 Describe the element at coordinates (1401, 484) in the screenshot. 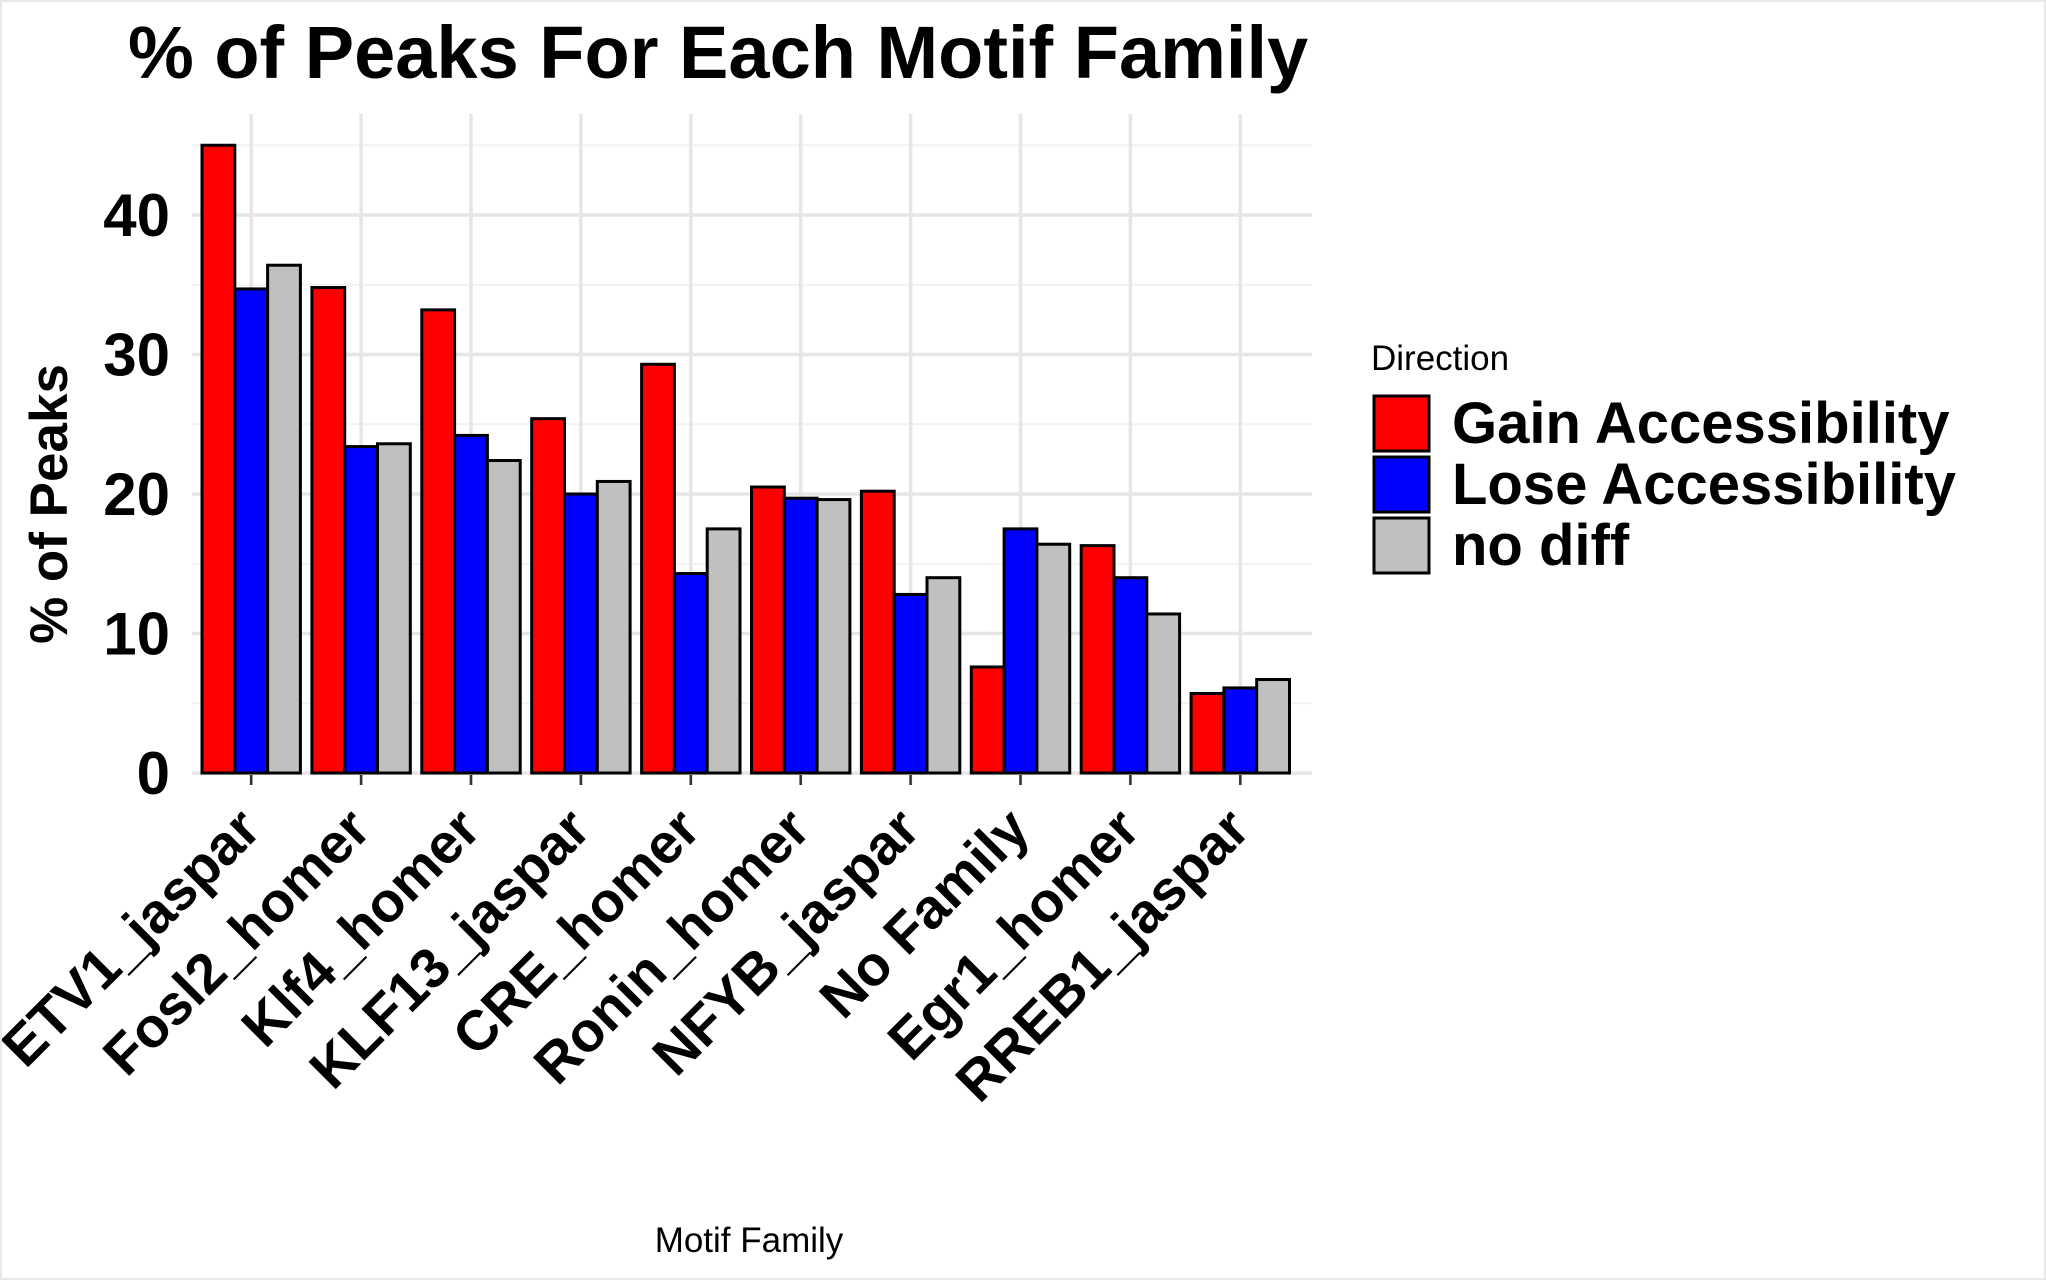

I see `legend-swatch-lose-accessibility` at that location.